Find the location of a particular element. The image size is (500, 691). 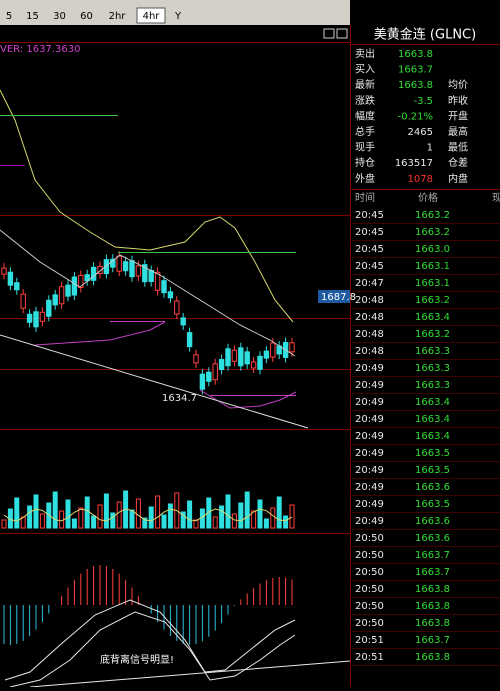

period-button: 15 is located at coordinates (32, 16).